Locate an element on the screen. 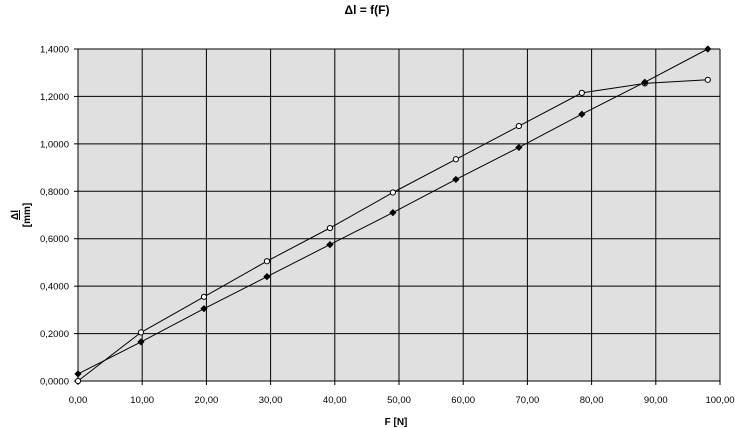 This screenshot has height=428, width=735. x-tick-label: 40,00 is located at coordinates (335, 400).